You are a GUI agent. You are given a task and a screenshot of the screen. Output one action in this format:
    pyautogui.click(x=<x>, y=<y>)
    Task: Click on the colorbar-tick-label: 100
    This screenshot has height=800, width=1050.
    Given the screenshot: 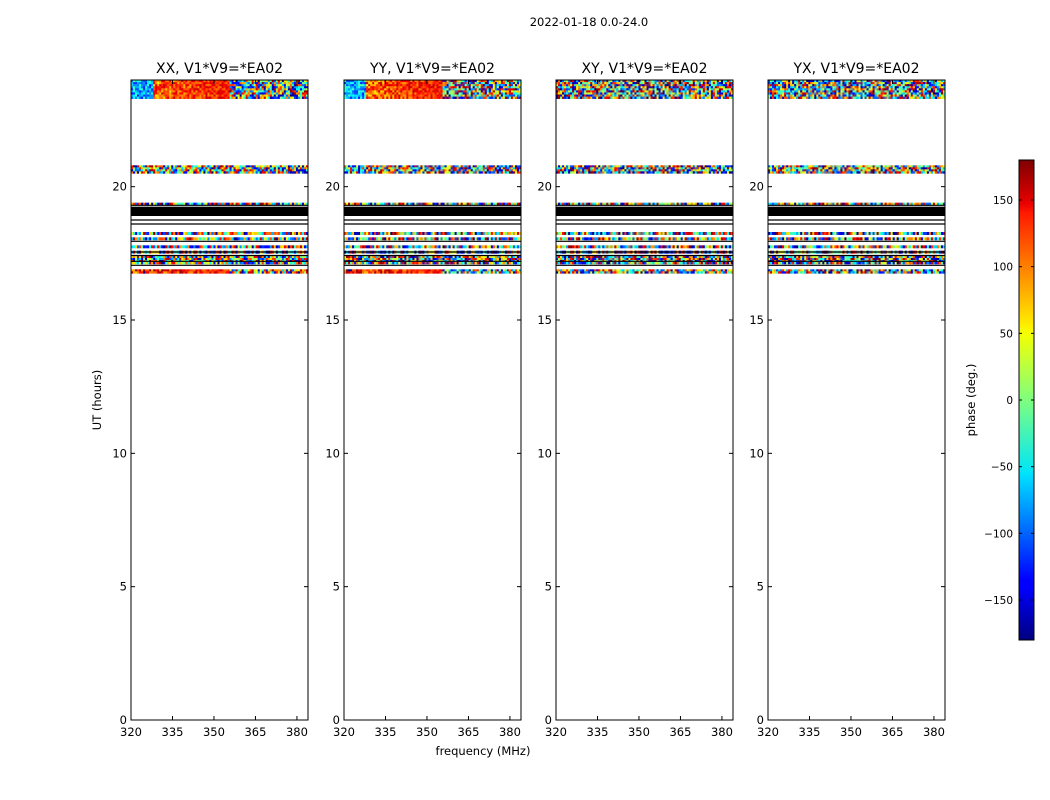 What is the action you would take?
    pyautogui.click(x=1003, y=268)
    